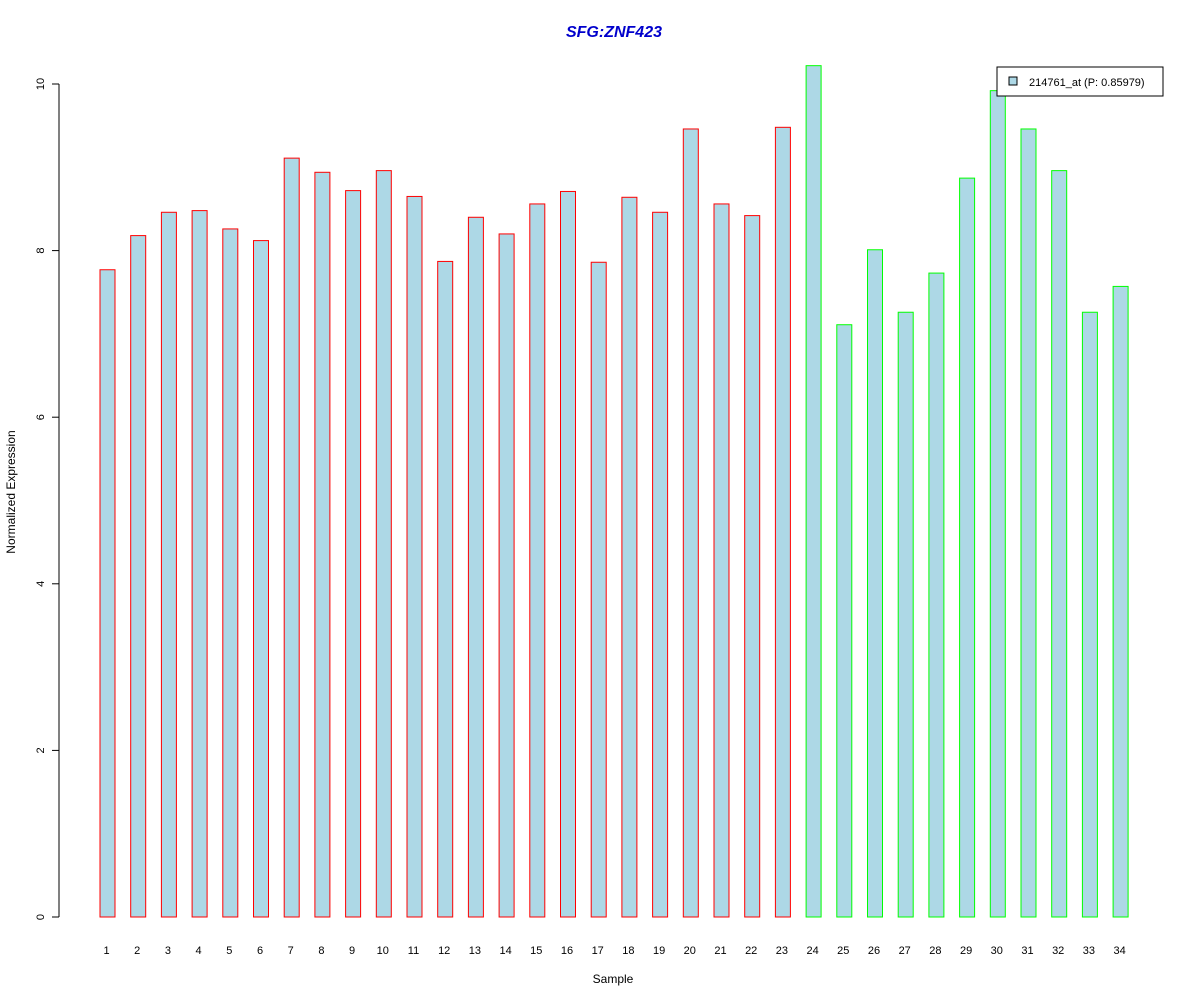 The height and width of the screenshot is (1000, 1200). Describe the element at coordinates (935, 951) in the screenshot. I see `x-tick-label: 28` at that location.